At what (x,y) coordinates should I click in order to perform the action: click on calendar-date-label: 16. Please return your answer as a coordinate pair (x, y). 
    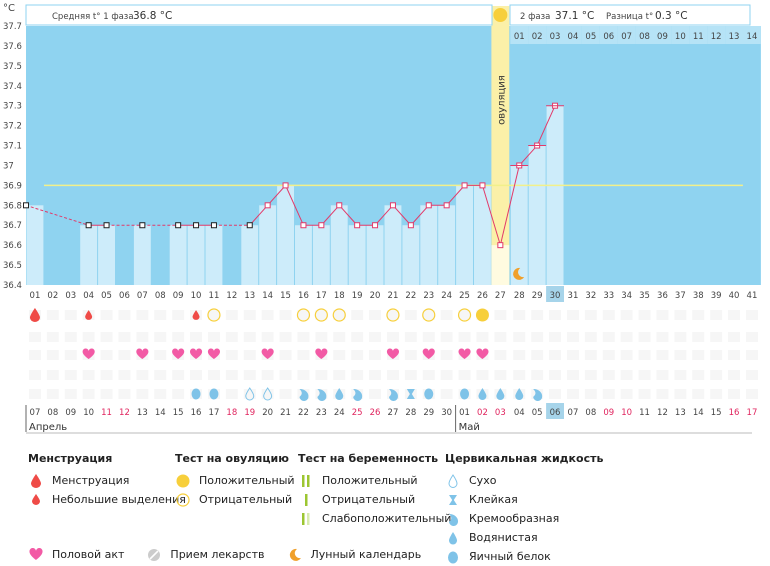
    Looking at the image, I should click on (196, 413).